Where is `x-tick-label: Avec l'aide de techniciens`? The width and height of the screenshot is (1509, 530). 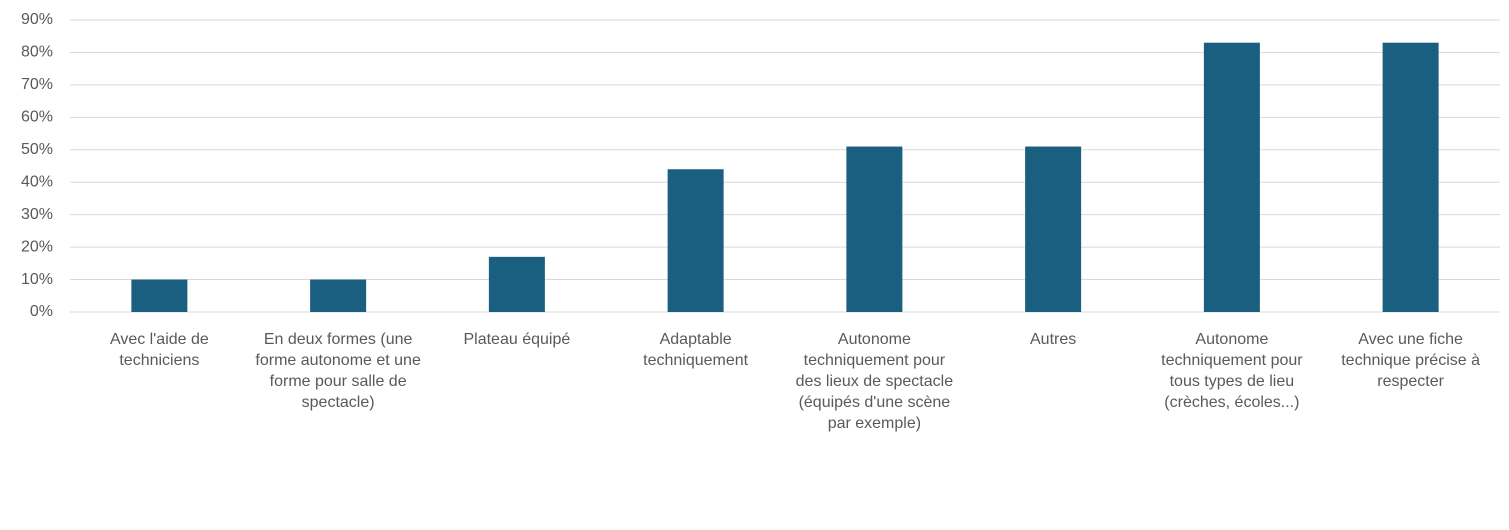
x-tick-label: Avec l'aide de techniciens is located at coordinates (159, 350).